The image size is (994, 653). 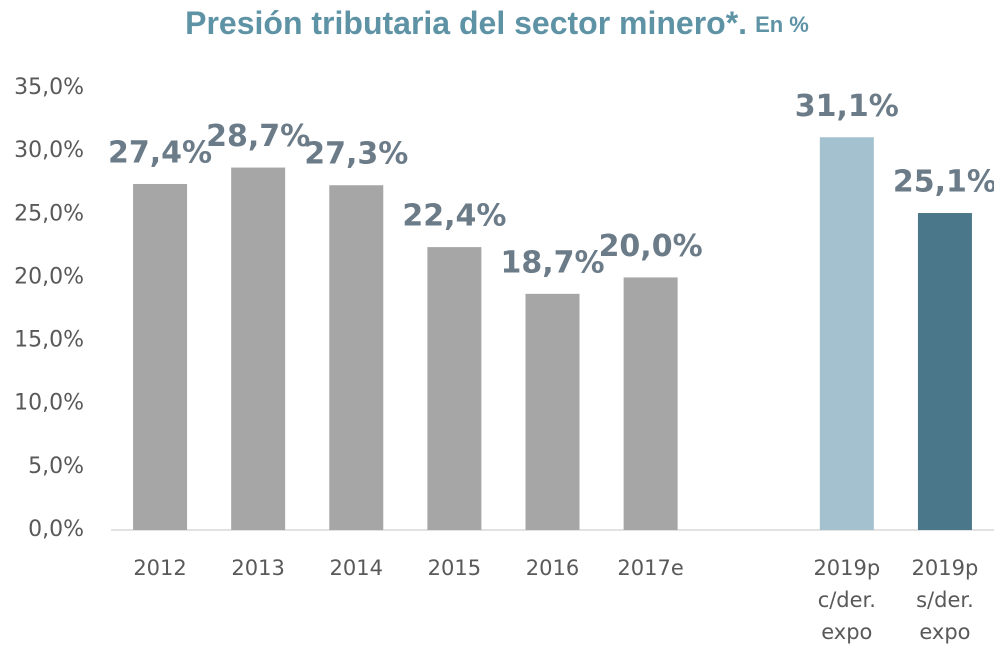 I want to click on x-tick-label: 2014, so click(x=356, y=568).